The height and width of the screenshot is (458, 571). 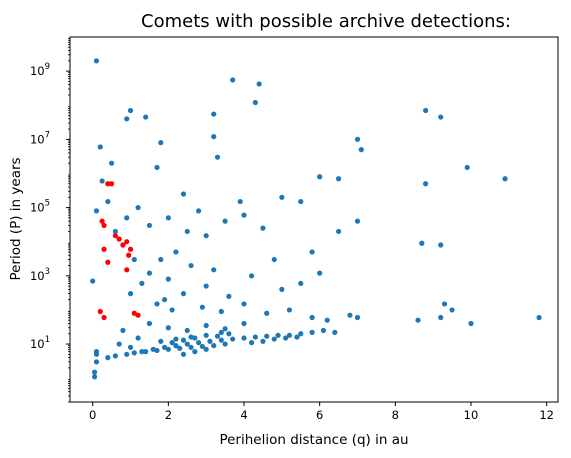 What do you see at coordinates (243, 415) in the screenshot?
I see `x-tick-label: 4` at bounding box center [243, 415].